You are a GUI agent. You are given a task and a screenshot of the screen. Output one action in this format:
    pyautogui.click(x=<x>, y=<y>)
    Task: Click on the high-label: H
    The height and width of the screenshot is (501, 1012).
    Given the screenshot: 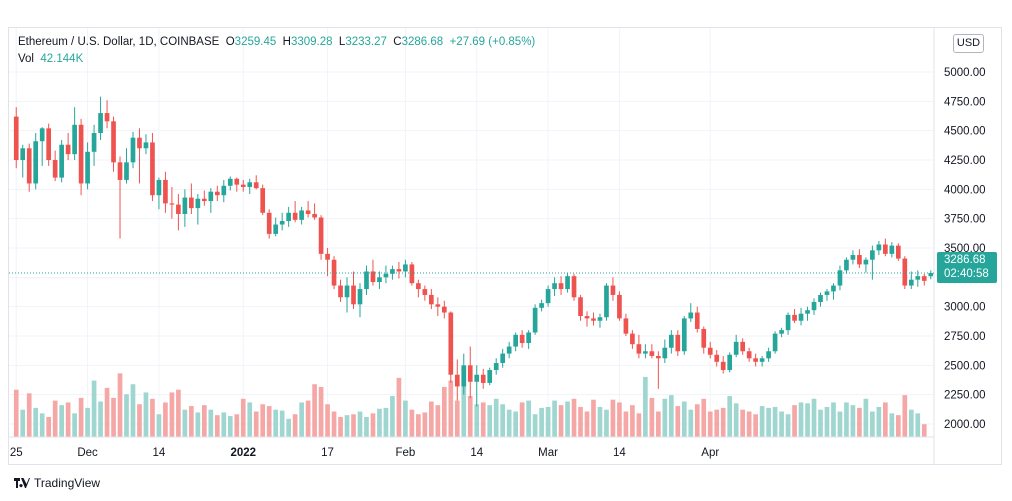 What is the action you would take?
    pyautogui.click(x=286, y=42)
    